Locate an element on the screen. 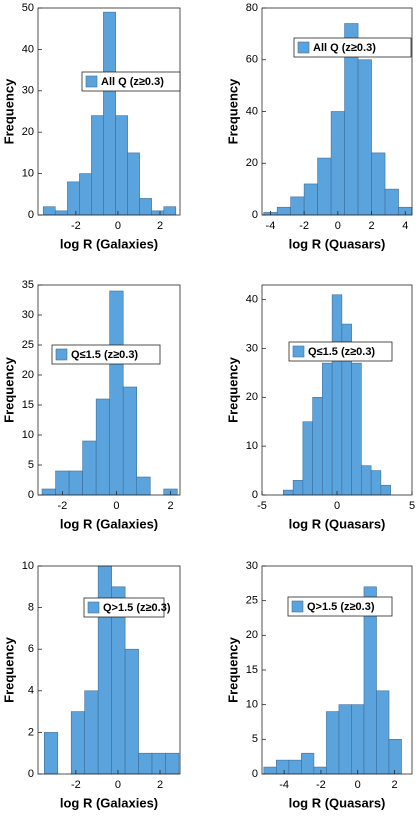  axes-box is located at coordinates (109, 670).